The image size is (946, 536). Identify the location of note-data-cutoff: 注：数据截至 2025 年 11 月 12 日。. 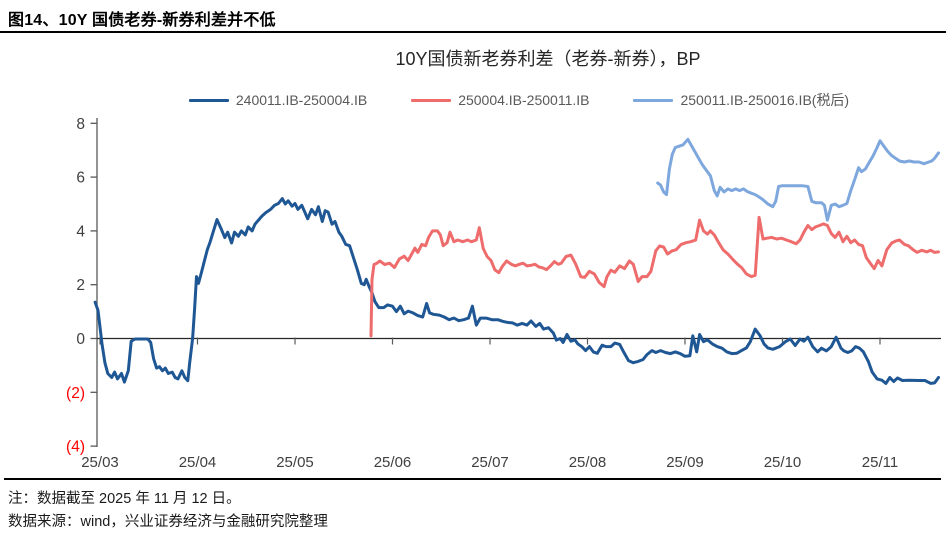
(124, 499).